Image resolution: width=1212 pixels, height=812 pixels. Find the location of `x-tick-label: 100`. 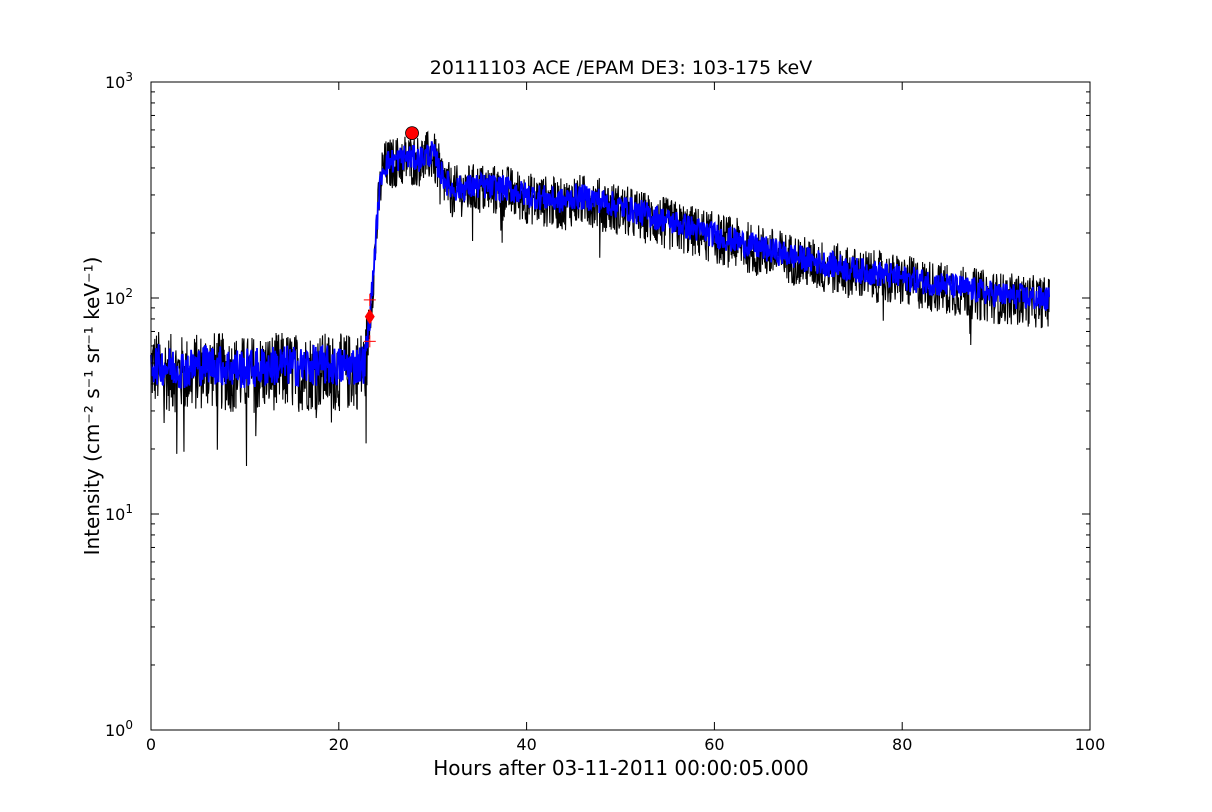

x-tick-label: 100 is located at coordinates (1090, 744).